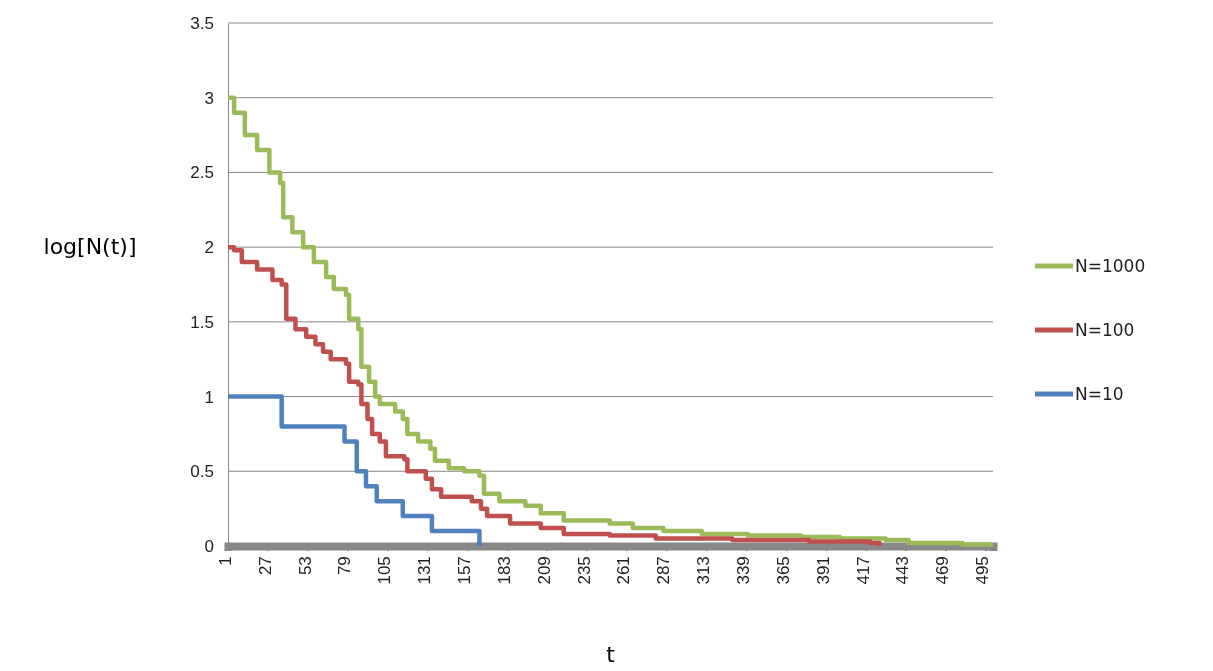  Describe the element at coordinates (225, 561) in the screenshot. I see `x-tick-label: 1` at that location.